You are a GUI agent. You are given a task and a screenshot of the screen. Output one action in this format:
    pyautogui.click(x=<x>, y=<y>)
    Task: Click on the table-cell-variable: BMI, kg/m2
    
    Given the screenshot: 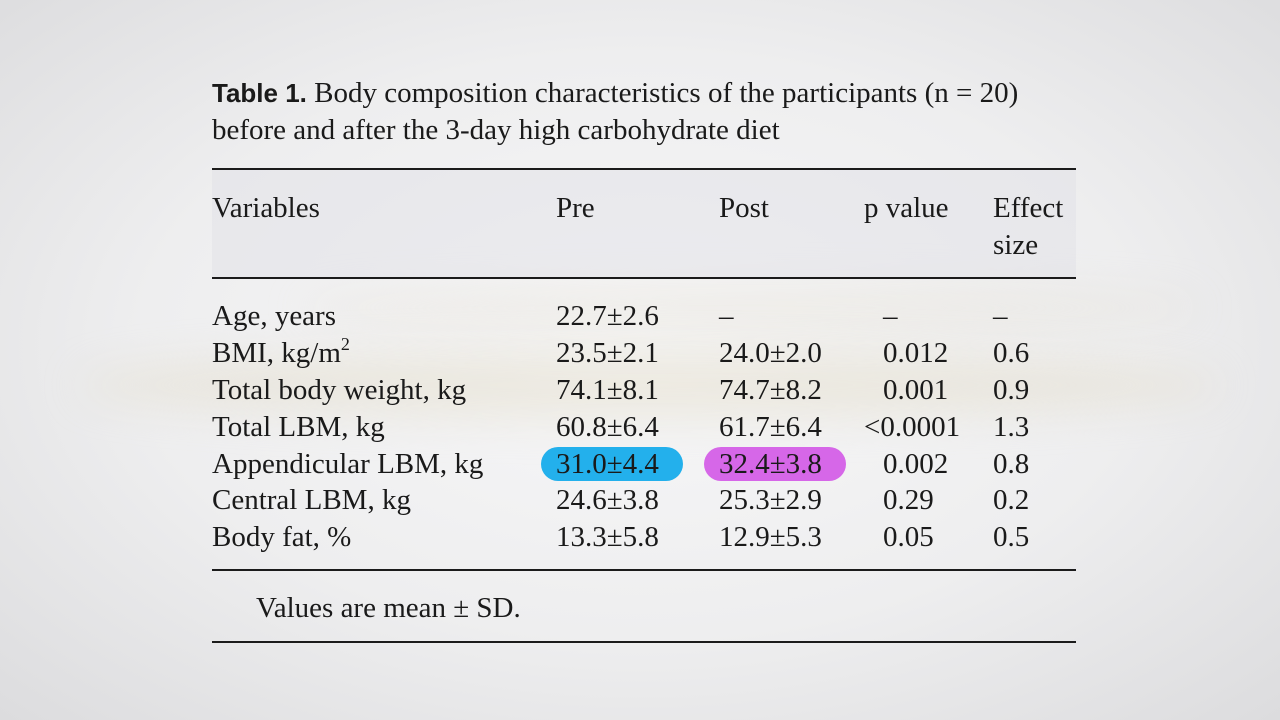 What is the action you would take?
    pyautogui.click(x=281, y=353)
    